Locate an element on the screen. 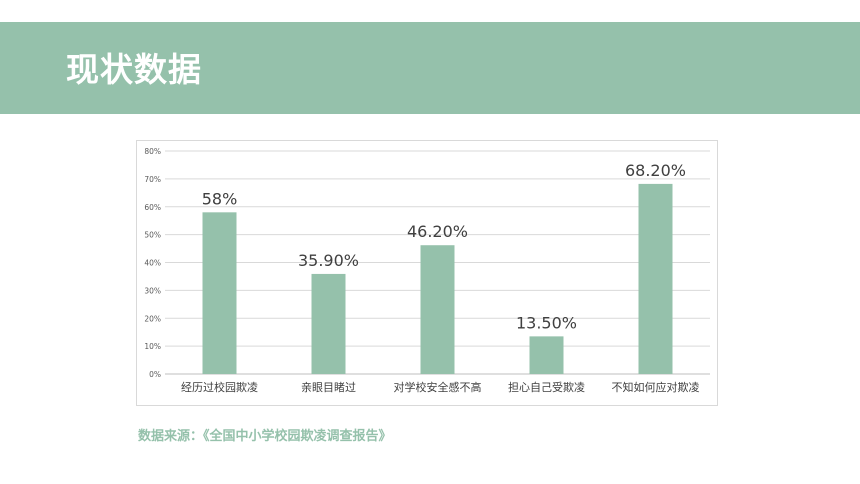 The image size is (860, 484). category-label: 不知如何应对欺凌 is located at coordinates (656, 387).